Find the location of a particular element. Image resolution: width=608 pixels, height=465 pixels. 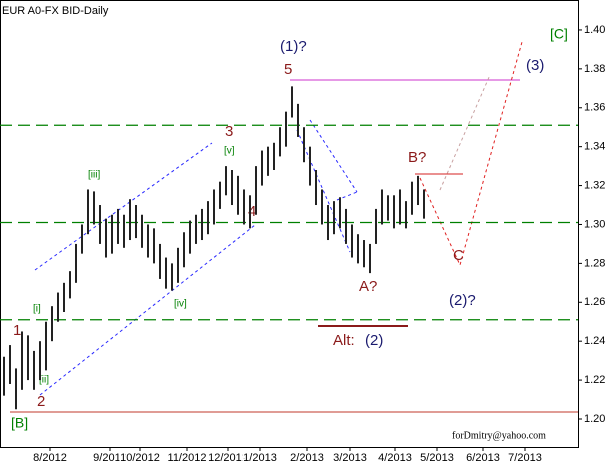

wave-label: [iii] is located at coordinates (94, 175).